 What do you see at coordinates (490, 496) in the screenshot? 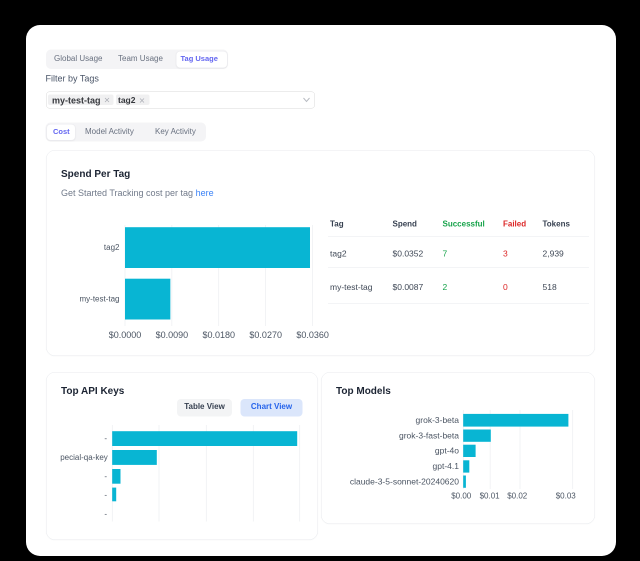
I see `svg-text: $0.01` at bounding box center [490, 496].